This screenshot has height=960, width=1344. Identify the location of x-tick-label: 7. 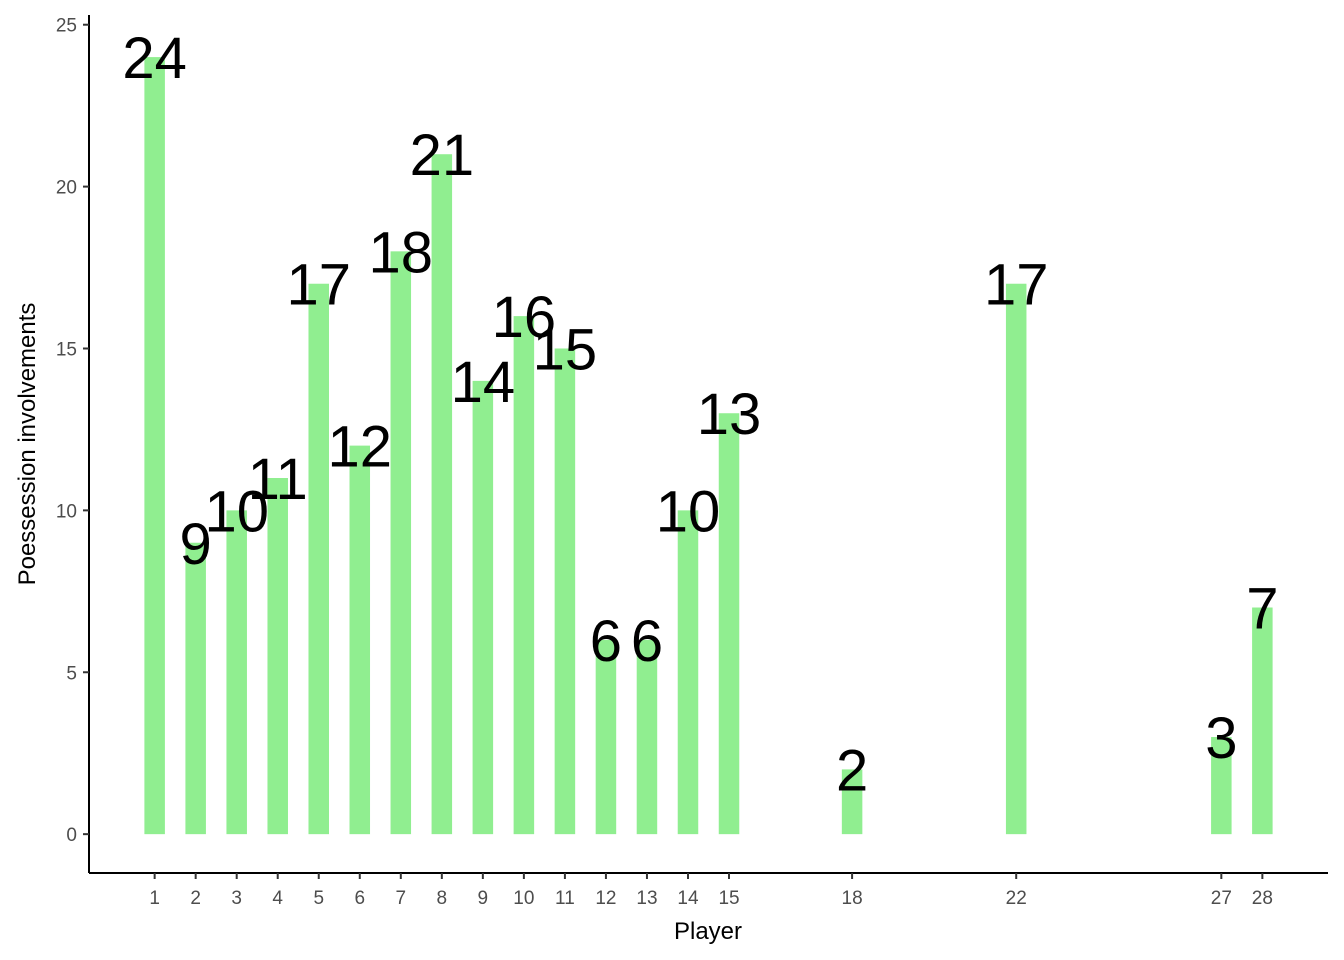
(401, 898).